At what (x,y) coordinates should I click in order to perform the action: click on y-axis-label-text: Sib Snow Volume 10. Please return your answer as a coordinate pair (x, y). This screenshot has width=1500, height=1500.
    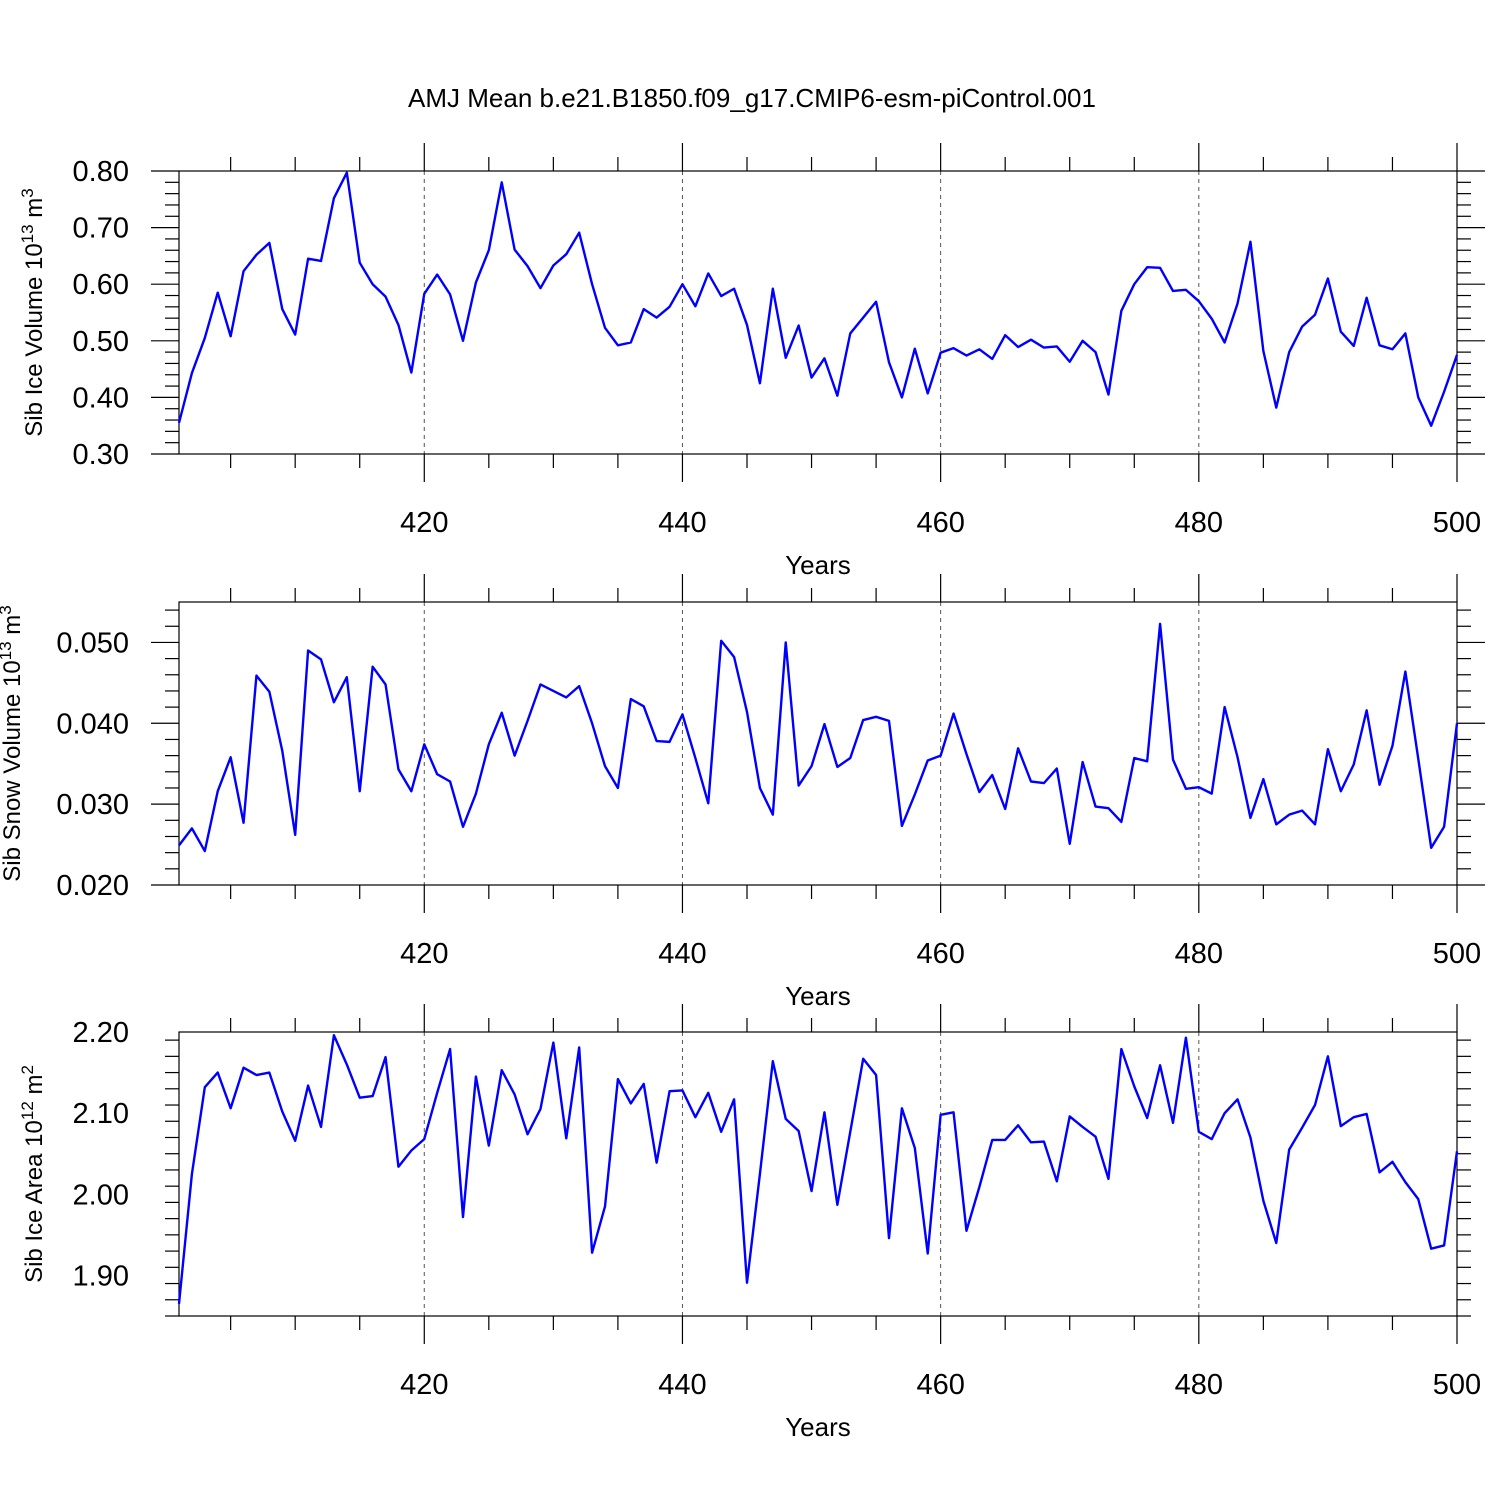
    Looking at the image, I should click on (13, 770).